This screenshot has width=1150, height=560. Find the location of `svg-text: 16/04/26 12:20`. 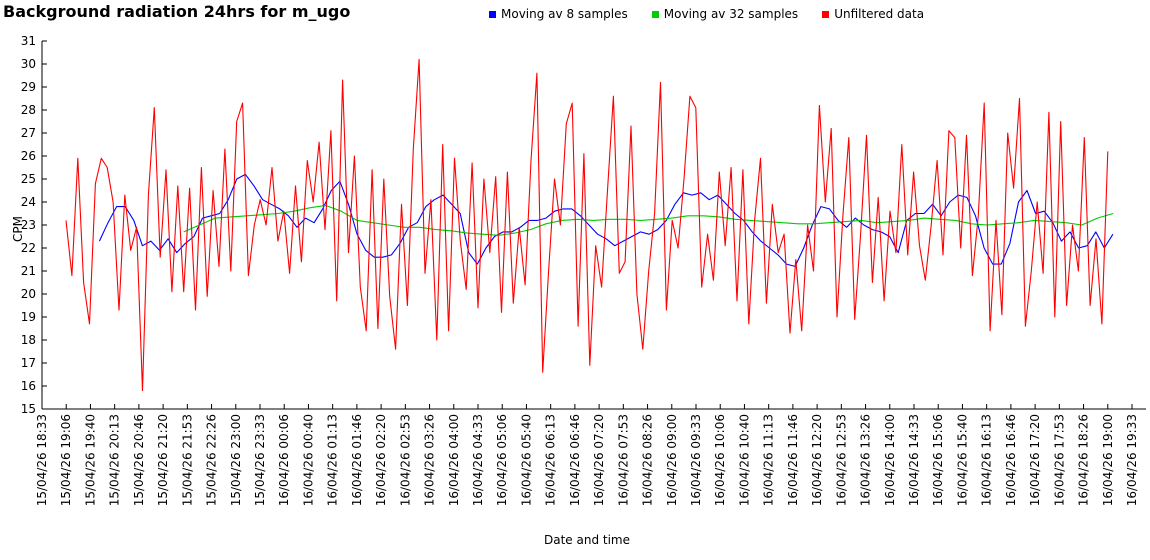

svg-text: 16/04/26 12:20 is located at coordinates (817, 460).